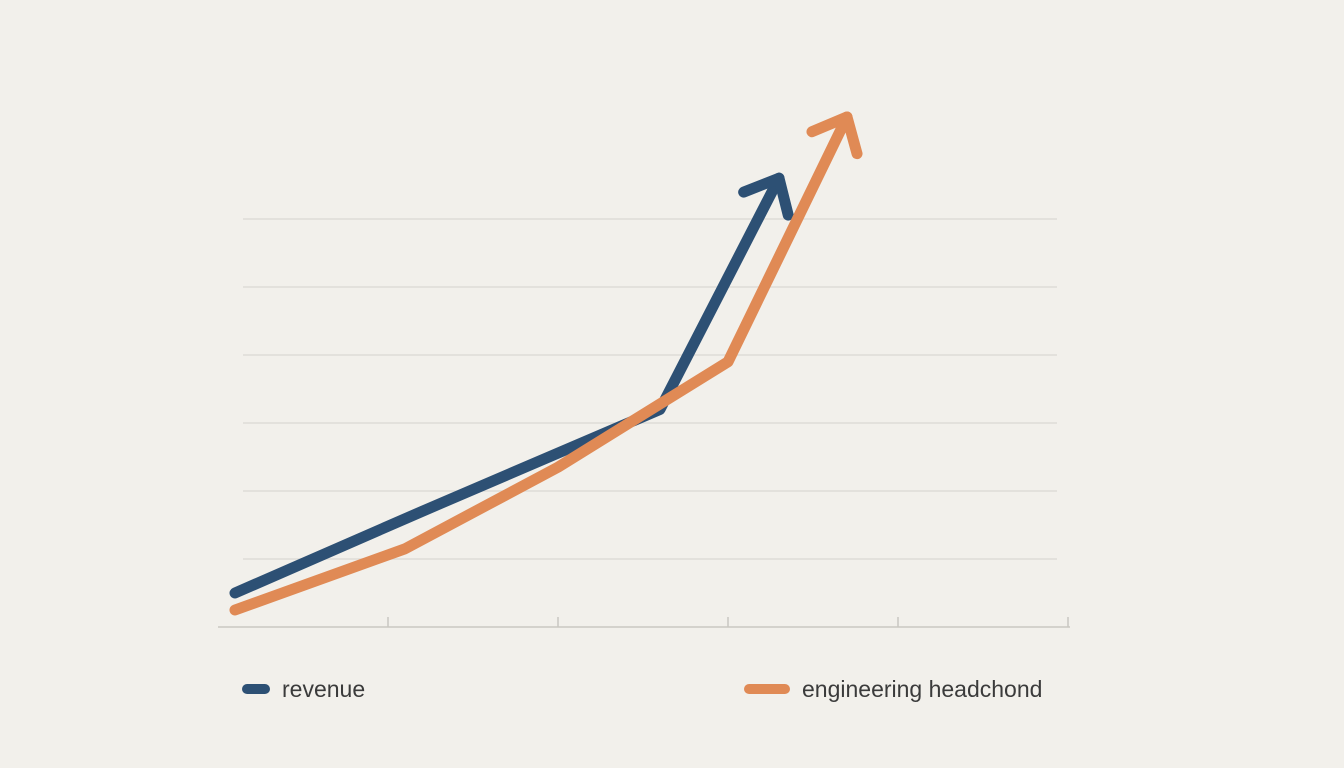  Describe the element at coordinates (256, 689) in the screenshot. I see `legend-swatch-revenue` at that location.